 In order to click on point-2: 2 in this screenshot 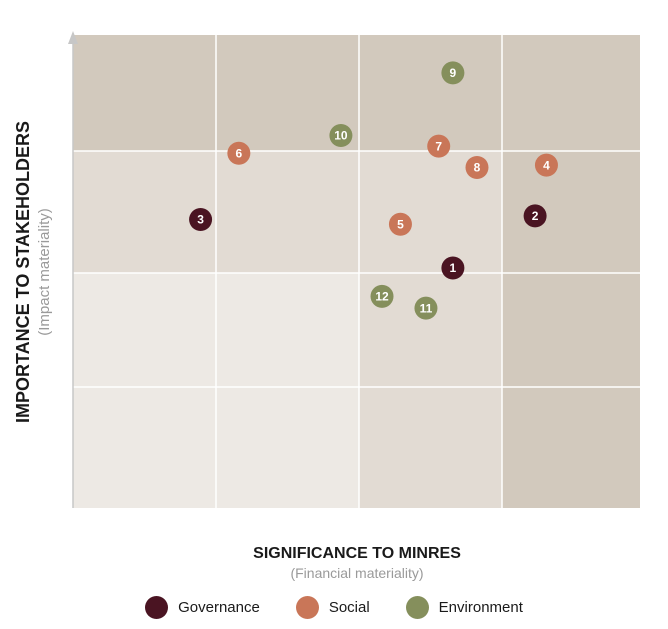, I will do `click(535, 216)`.